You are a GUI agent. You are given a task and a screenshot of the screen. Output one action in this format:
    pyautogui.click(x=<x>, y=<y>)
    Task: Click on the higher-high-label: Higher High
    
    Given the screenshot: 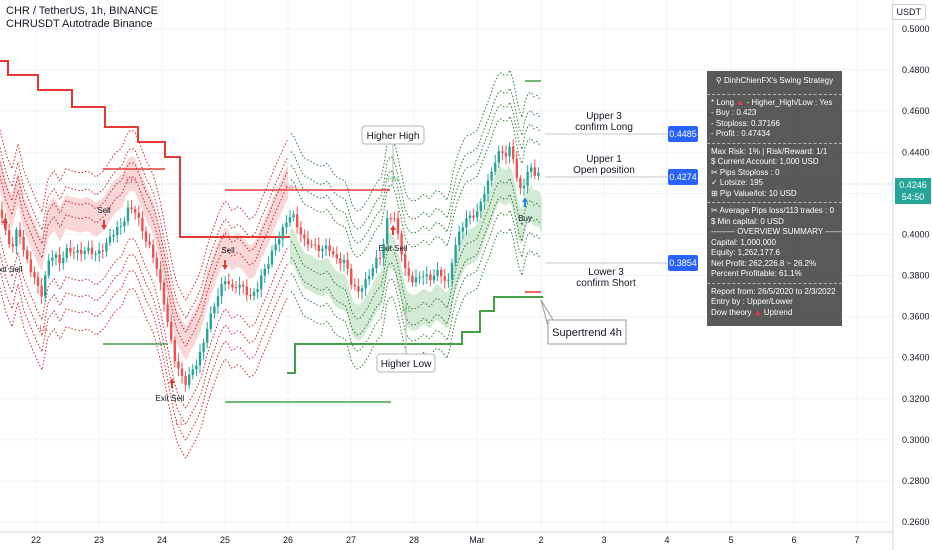 What is the action you would take?
    pyautogui.click(x=393, y=136)
    